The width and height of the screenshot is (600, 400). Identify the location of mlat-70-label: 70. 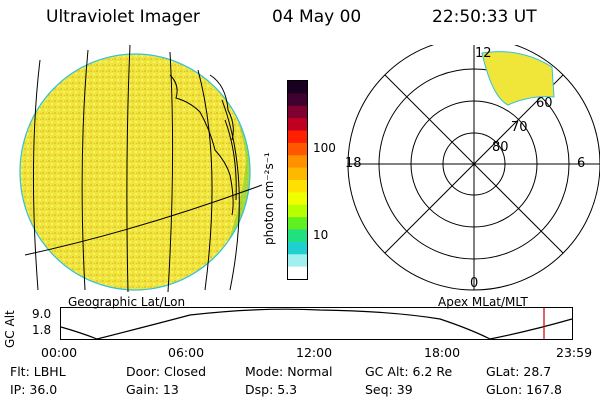
(519, 127).